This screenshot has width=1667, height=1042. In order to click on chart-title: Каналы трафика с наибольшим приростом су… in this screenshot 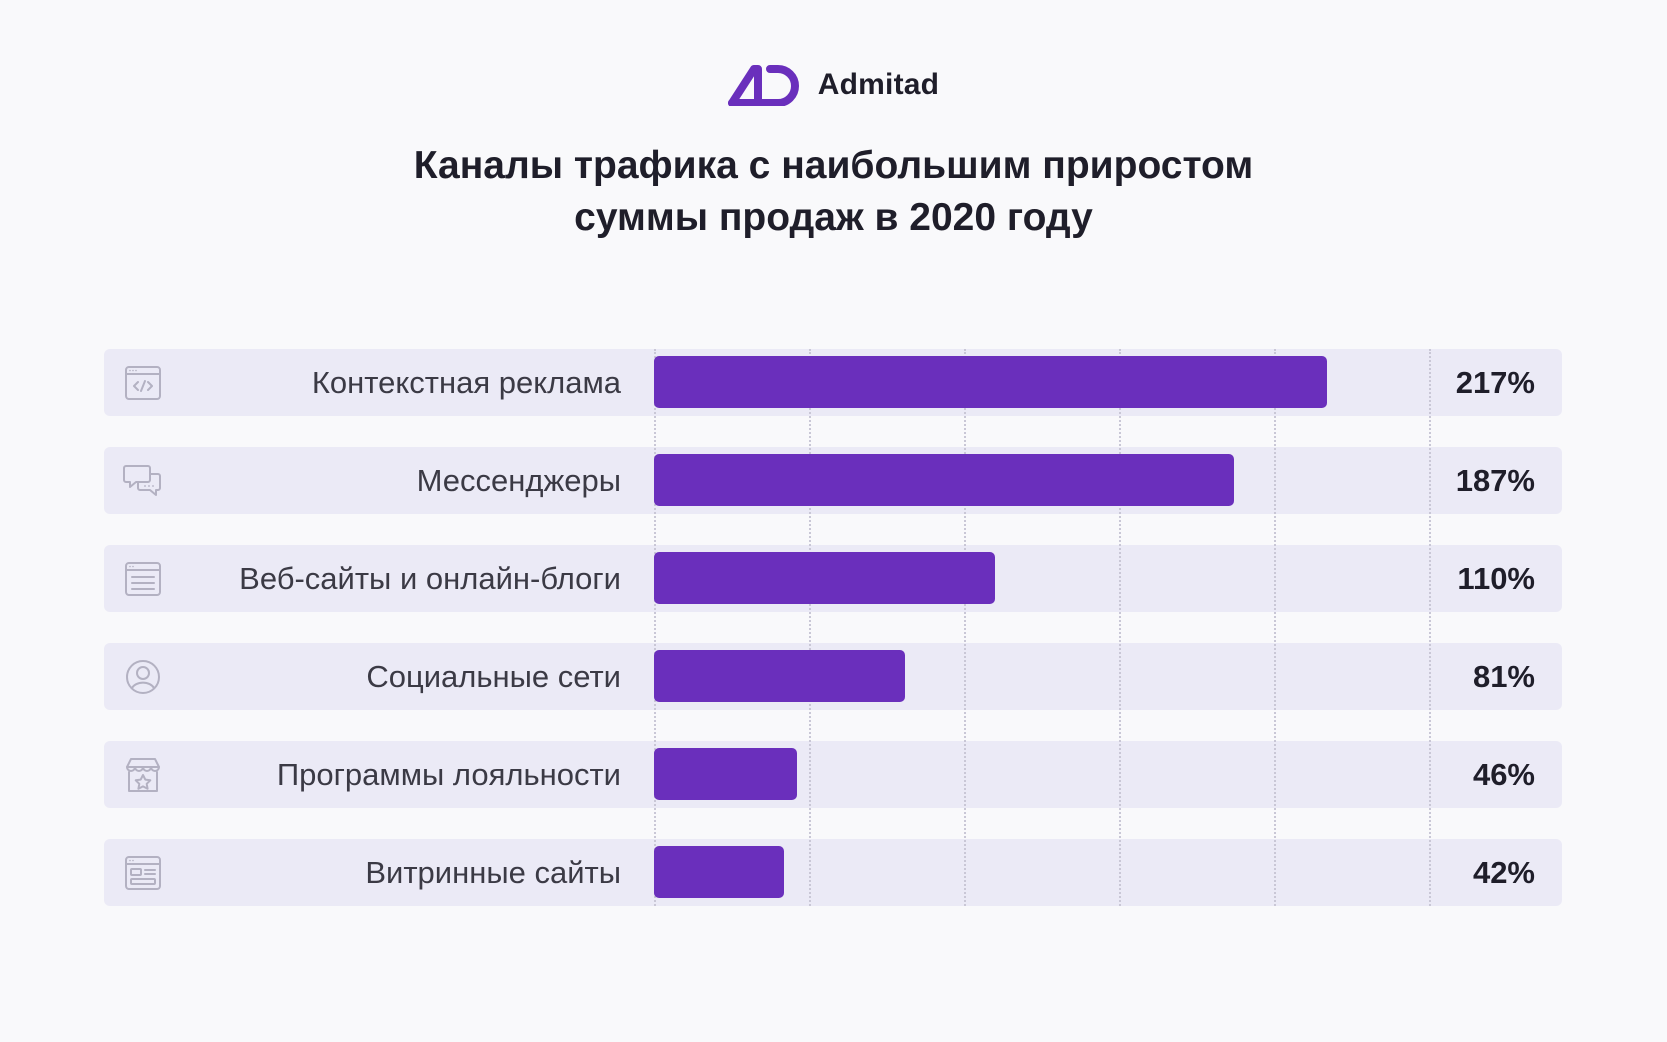, I will do `click(833, 192)`.